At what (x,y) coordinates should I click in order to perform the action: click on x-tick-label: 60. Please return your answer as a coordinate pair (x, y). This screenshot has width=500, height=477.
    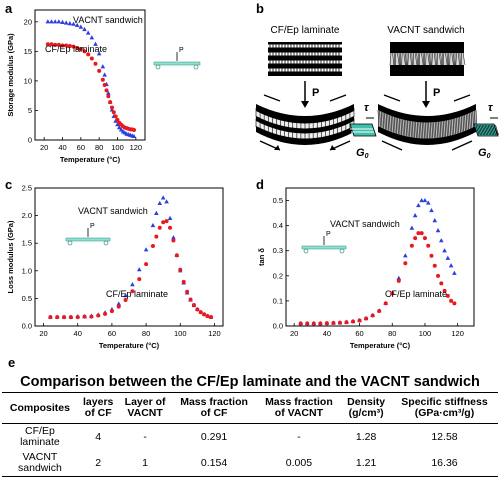
    Looking at the image, I should click on (359, 333).